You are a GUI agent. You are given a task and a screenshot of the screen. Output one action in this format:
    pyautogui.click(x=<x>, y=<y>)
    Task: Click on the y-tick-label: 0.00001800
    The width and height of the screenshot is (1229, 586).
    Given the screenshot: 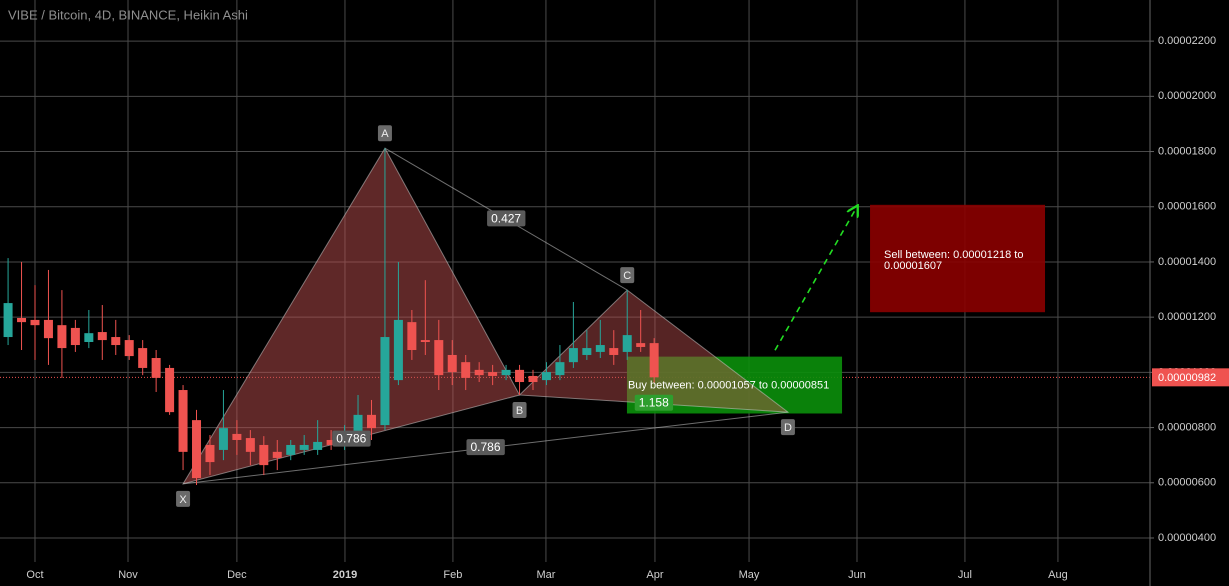 What is the action you would take?
    pyautogui.click(x=1187, y=151)
    